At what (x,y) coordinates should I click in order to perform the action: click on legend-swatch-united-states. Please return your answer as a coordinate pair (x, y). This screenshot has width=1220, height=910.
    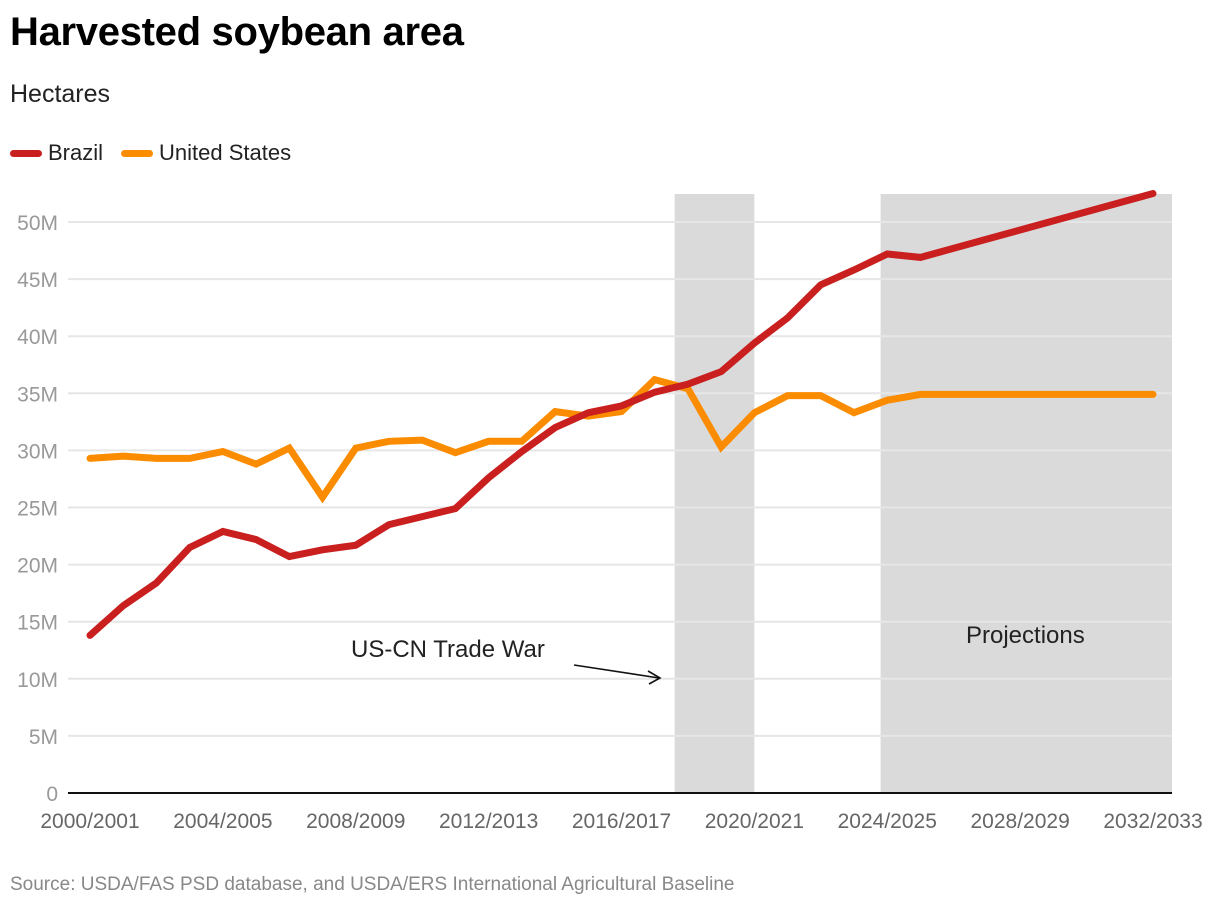
    Looking at the image, I should click on (137, 153).